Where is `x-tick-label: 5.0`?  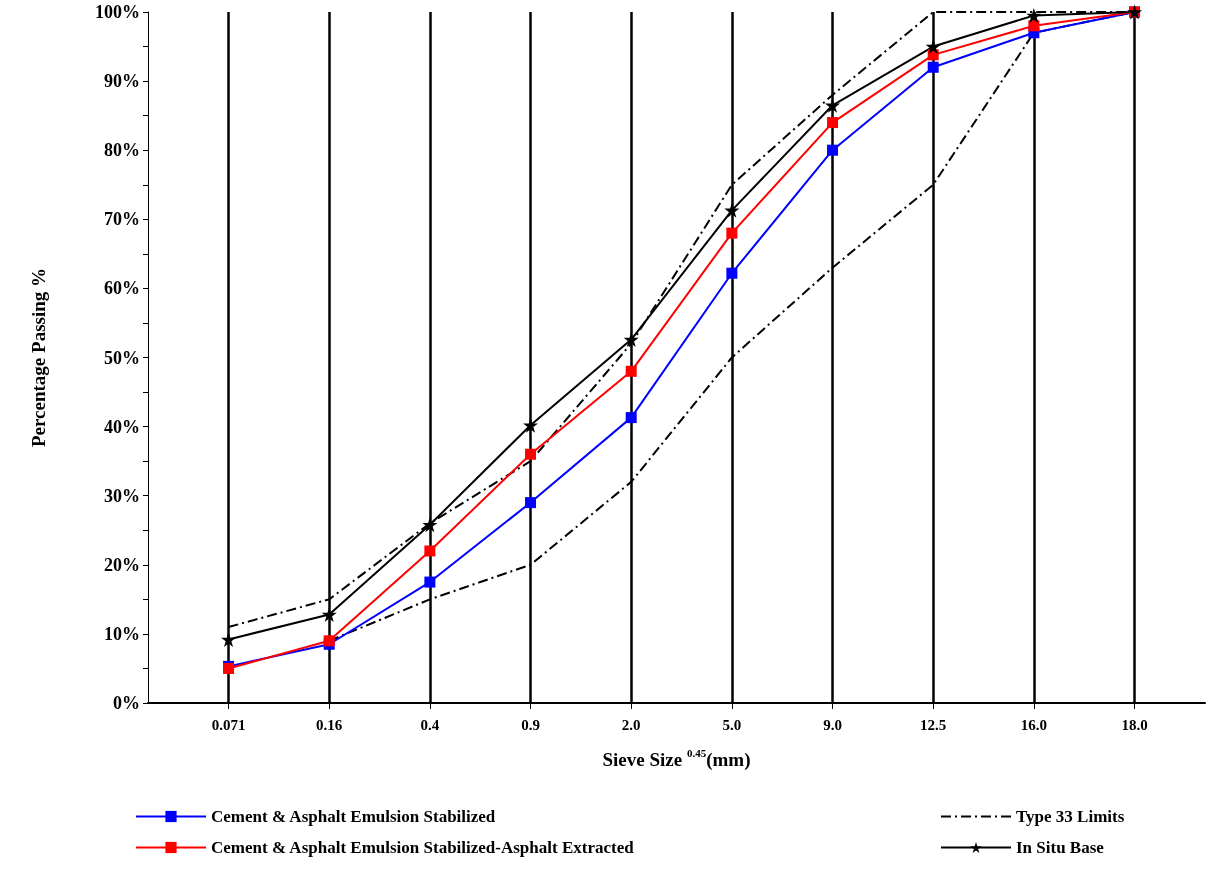
x-tick-label: 5.0 is located at coordinates (732, 724).